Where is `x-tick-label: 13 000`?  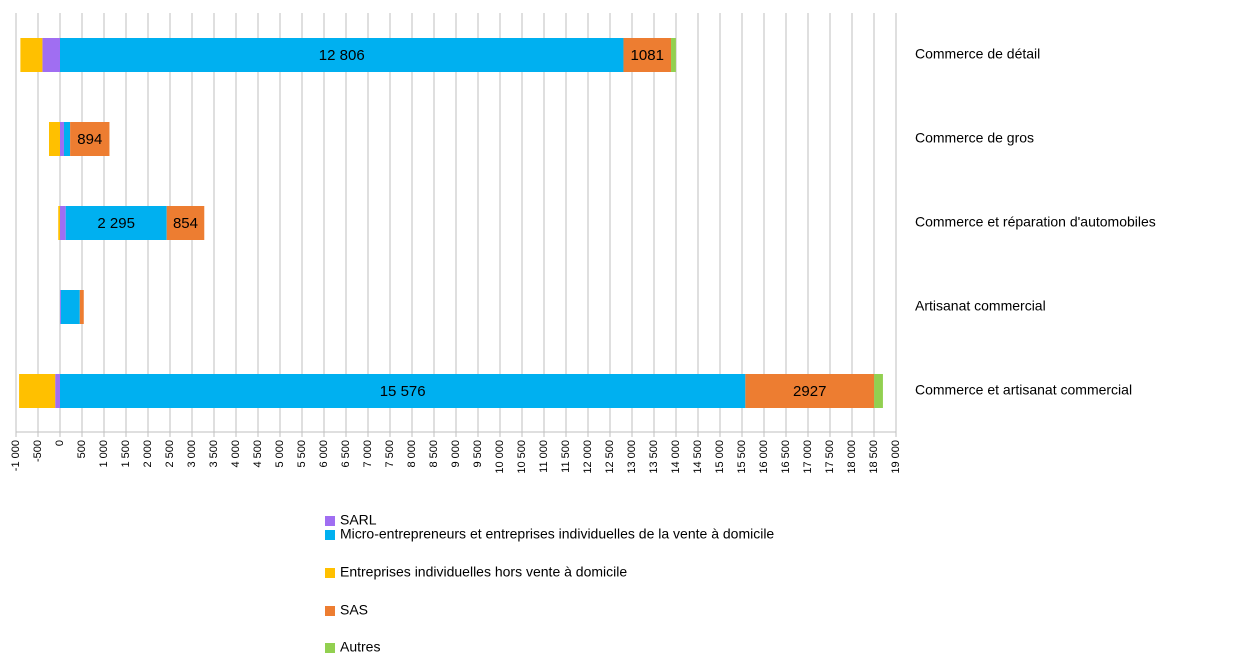
x-tick-label: 13 000 is located at coordinates (632, 457).